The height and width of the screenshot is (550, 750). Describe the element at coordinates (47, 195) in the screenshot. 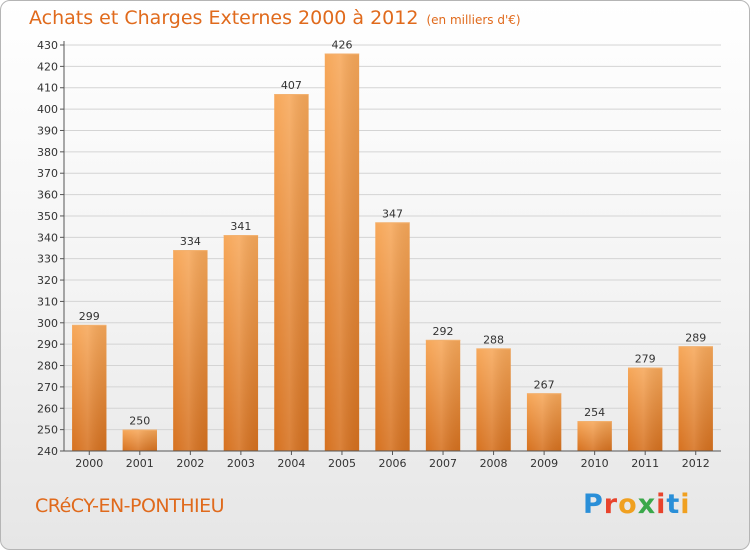

I see `y-tick-label: 360` at that location.